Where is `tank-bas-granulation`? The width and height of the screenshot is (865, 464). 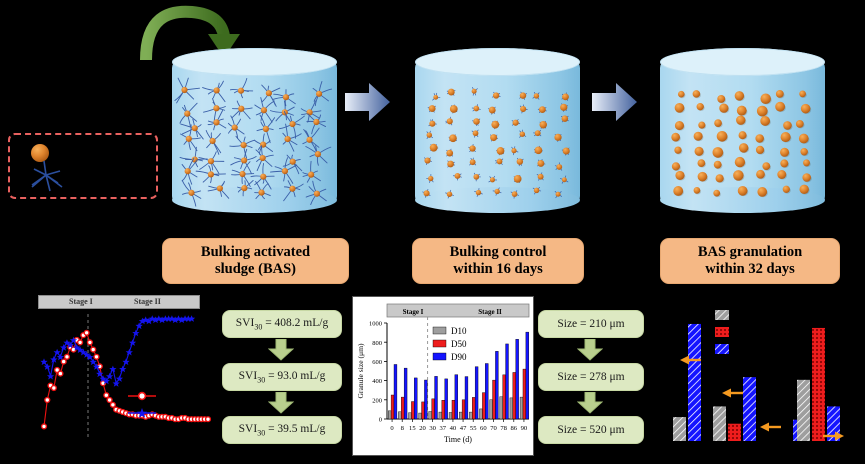
tank-bas-granulation is located at coordinates (742, 130).